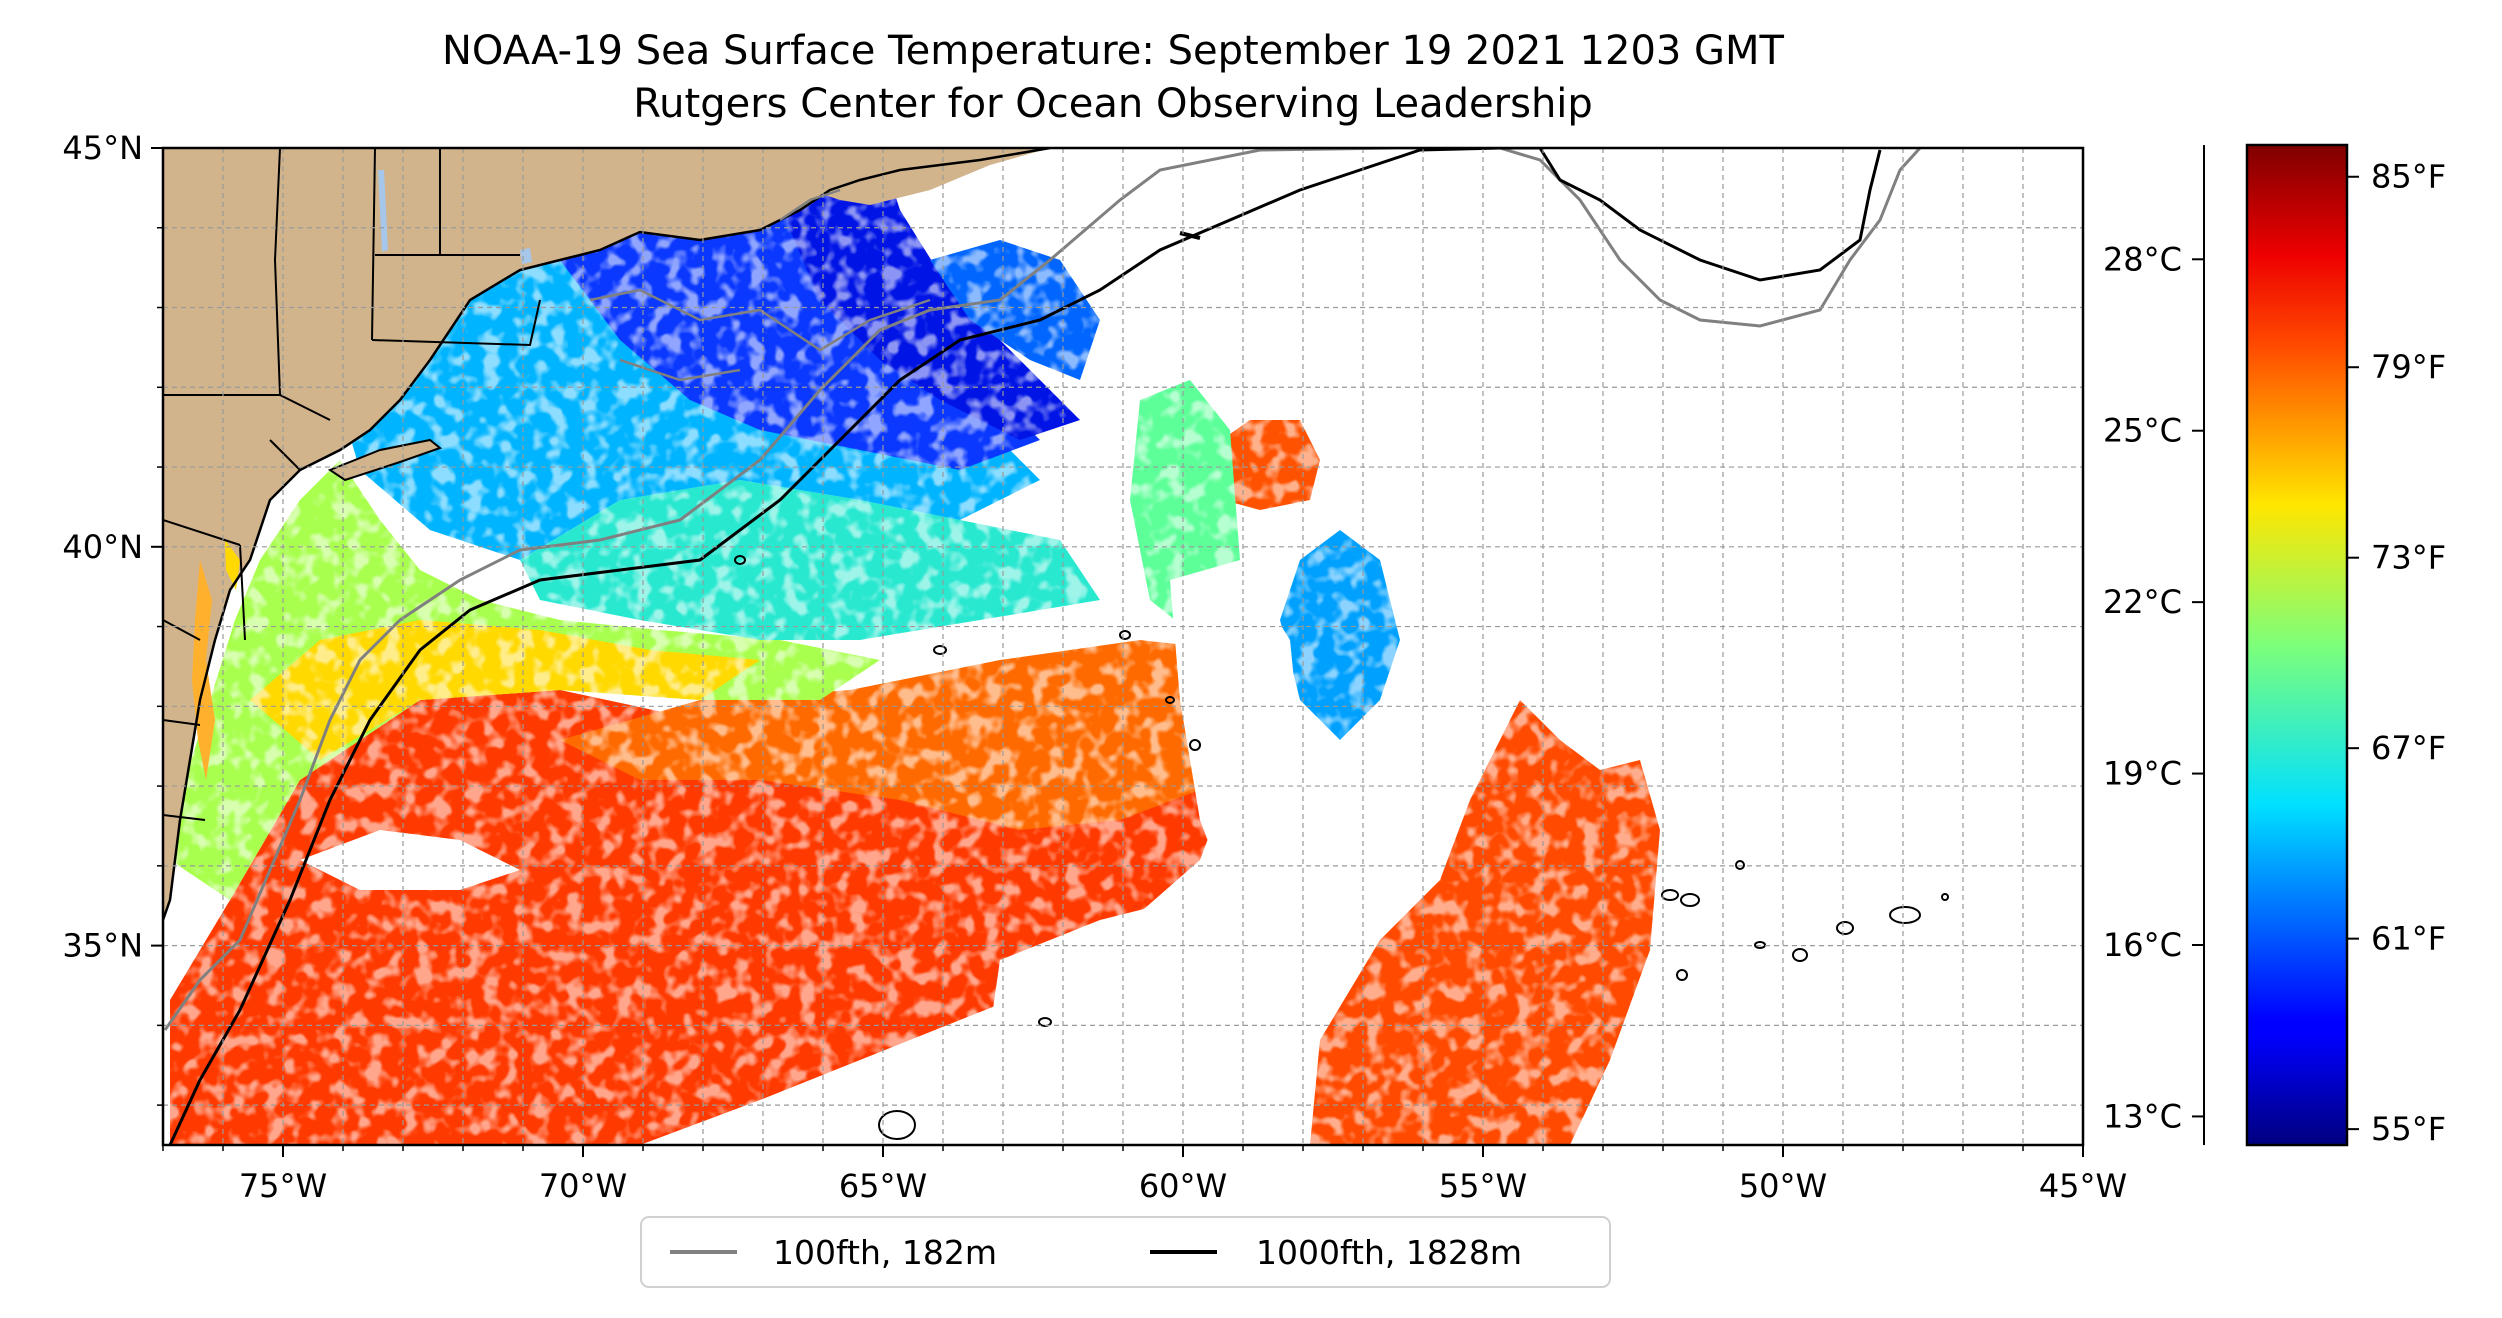 Image resolution: width=2502 pixels, height=1318 pixels. What do you see at coordinates (2297, 645) in the screenshot?
I see `colorbar-gradient` at bounding box center [2297, 645].